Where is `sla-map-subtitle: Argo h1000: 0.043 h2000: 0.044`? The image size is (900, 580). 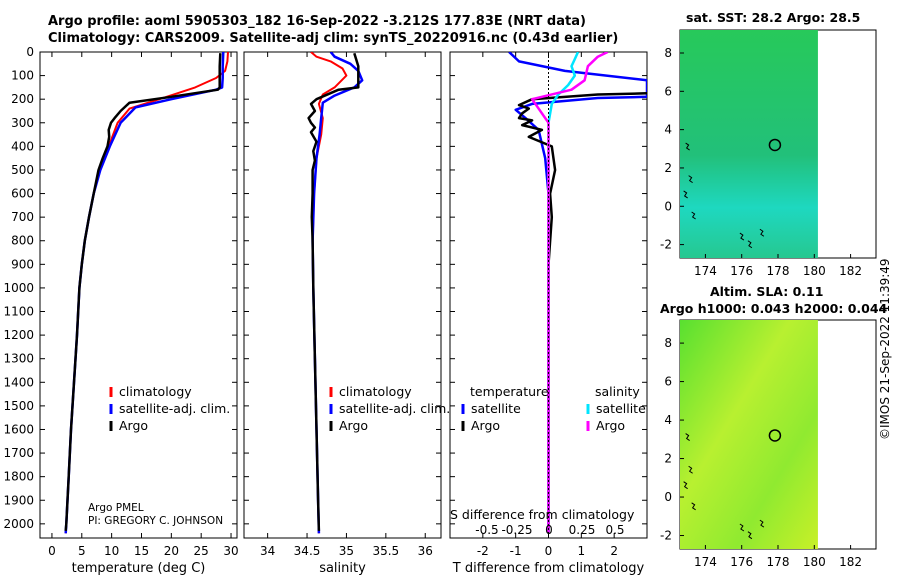
sla-map-subtitle: Argo h1000: 0.043 h2000: 0.044 is located at coordinates (774, 308).